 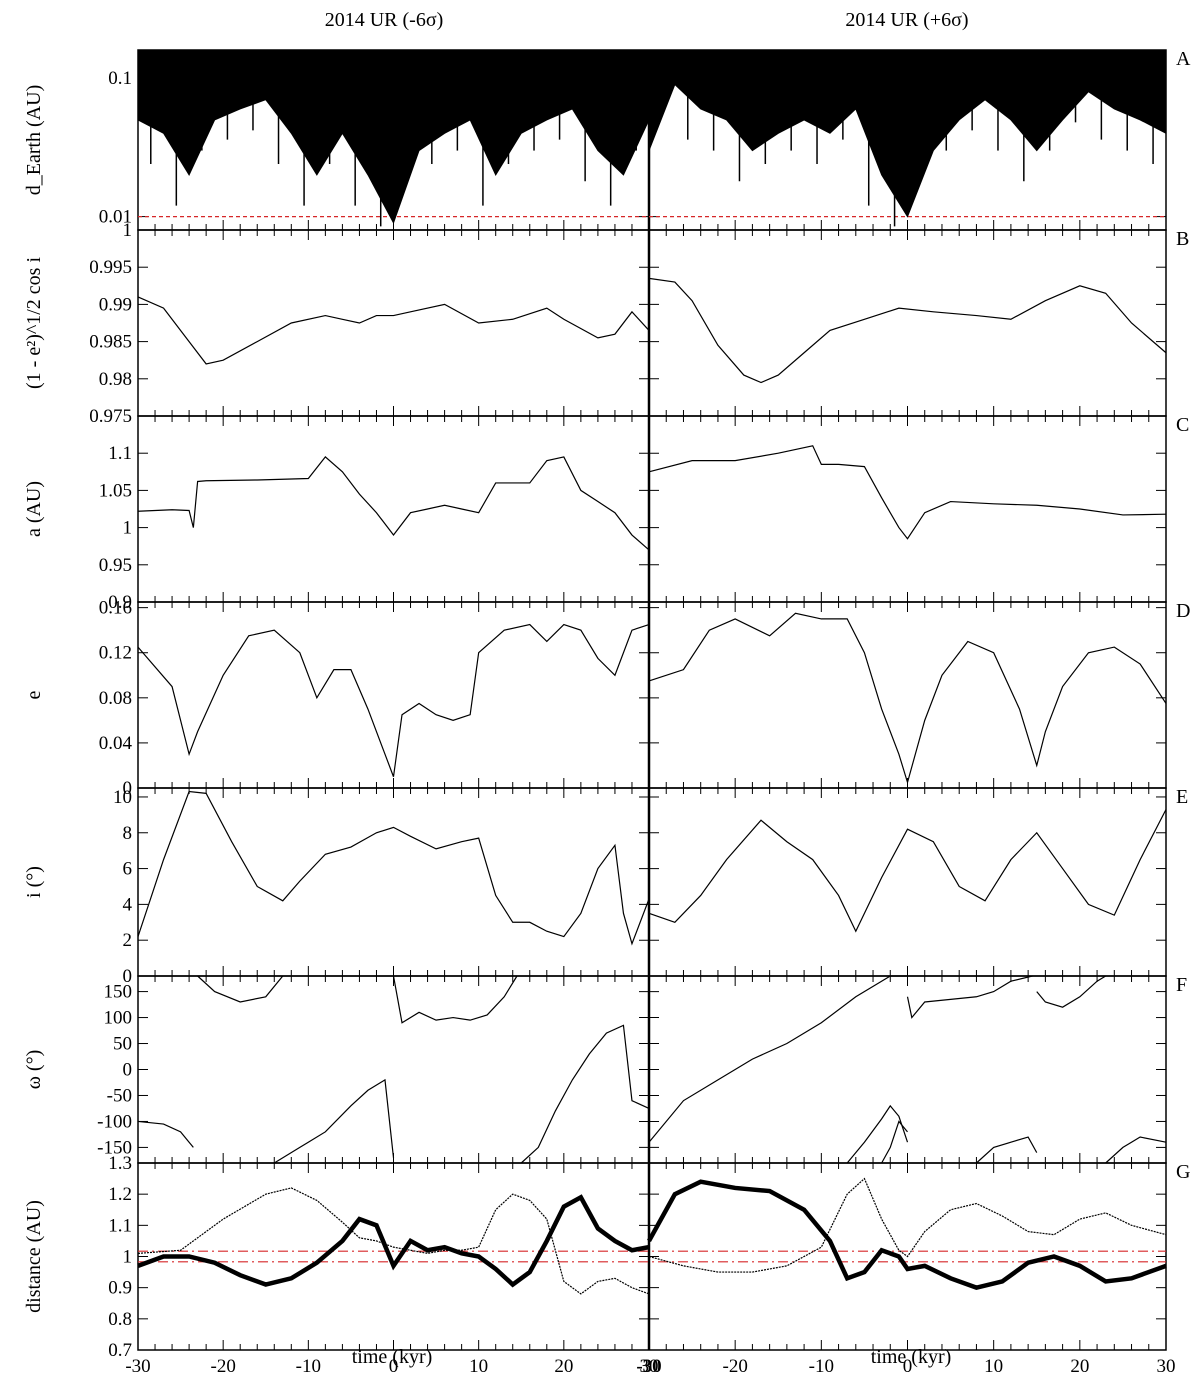 I want to click on panel-f: F 150 100 50 0 -50 -100 -150 ω (°), so click(x=605, y=1069).